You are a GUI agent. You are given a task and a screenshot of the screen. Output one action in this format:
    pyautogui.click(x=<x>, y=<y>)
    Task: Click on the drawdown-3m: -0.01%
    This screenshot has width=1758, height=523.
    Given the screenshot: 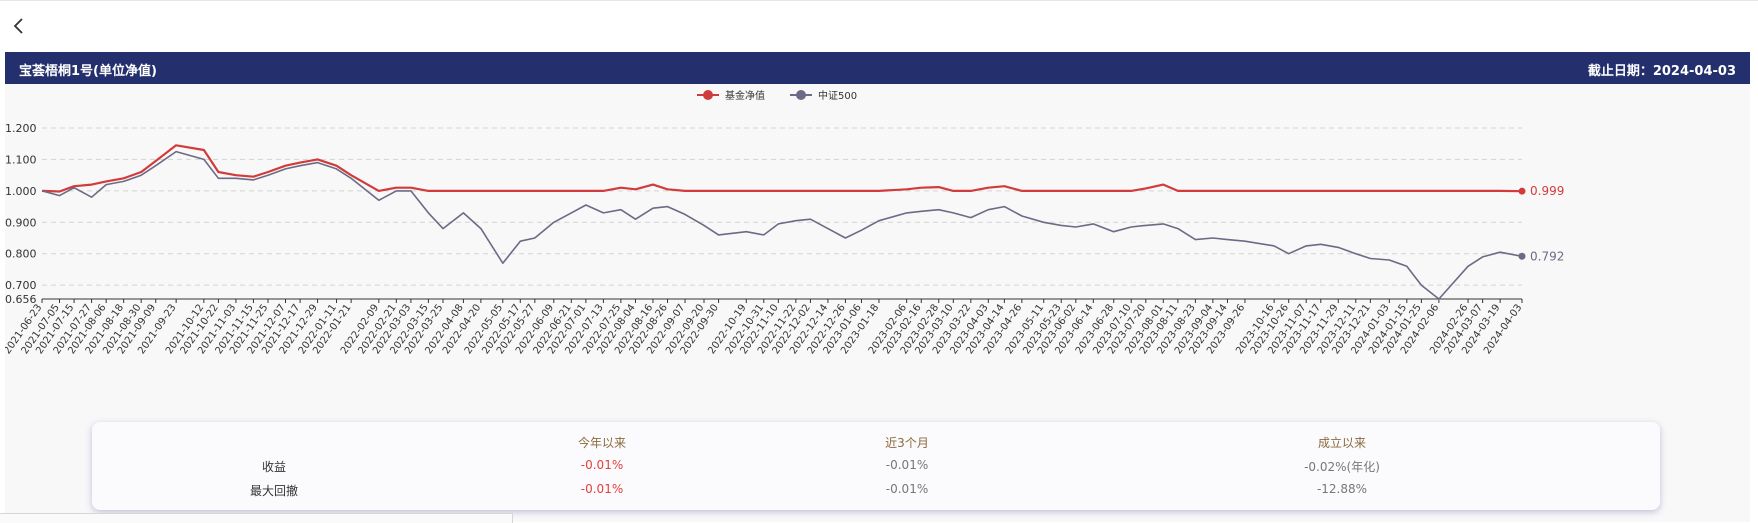 What is the action you would take?
    pyautogui.click(x=907, y=489)
    